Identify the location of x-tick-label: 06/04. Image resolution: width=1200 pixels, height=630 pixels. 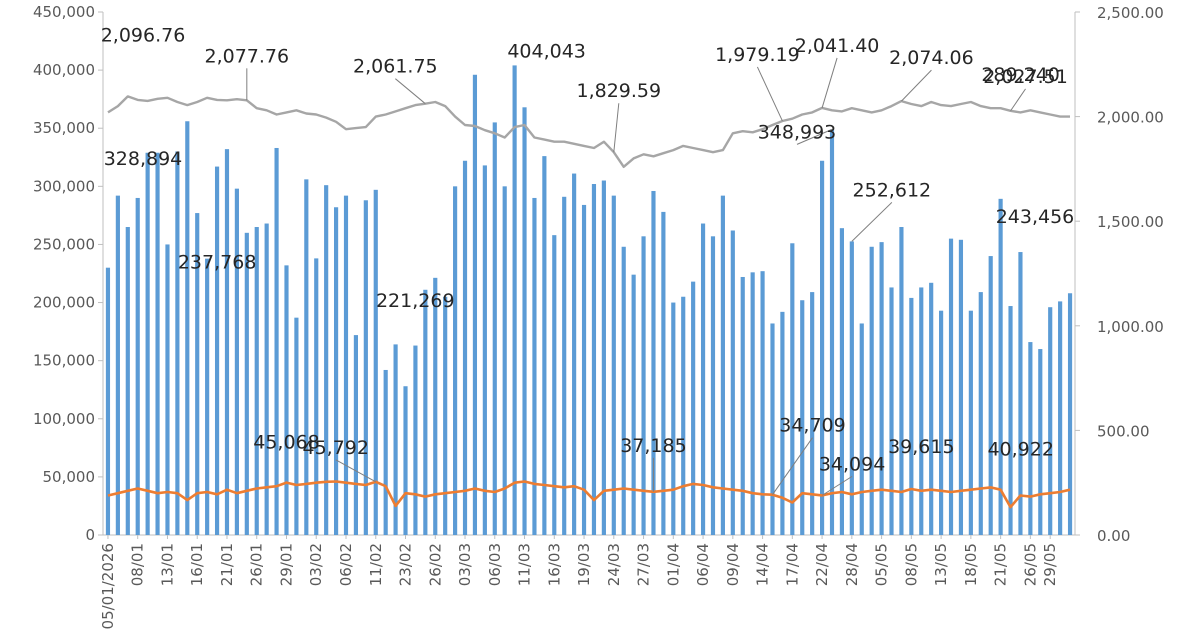
(703, 564).